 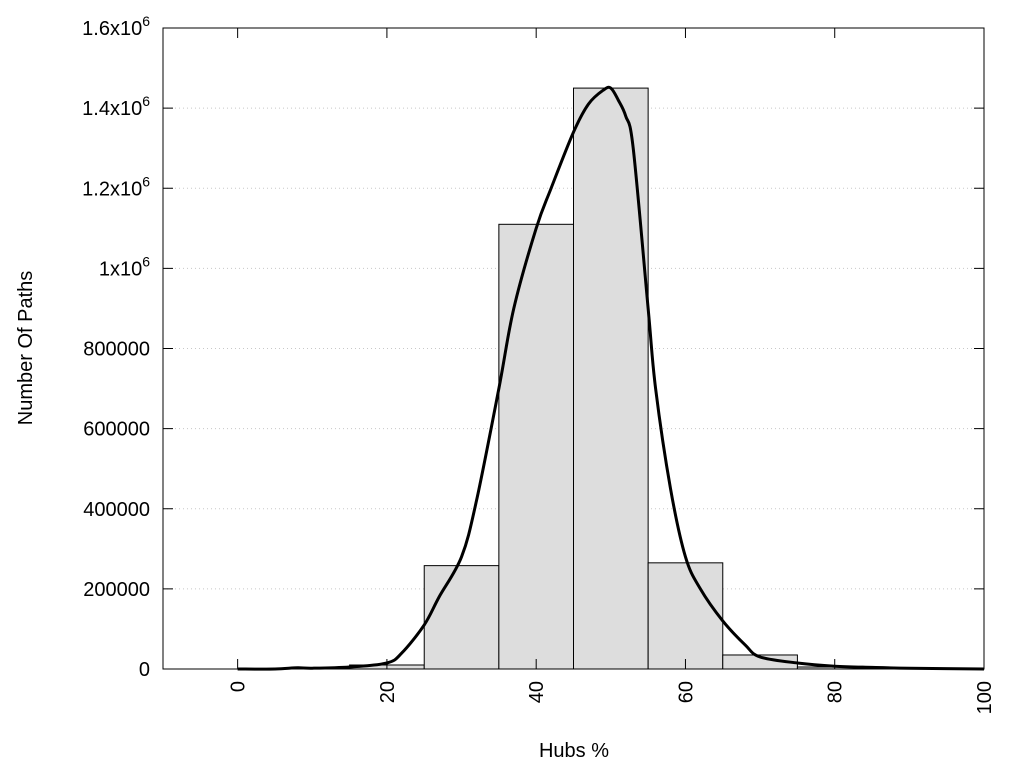 What do you see at coordinates (116, 186) in the screenshot?
I see `y-tick-label: 1.2x10⁶` at bounding box center [116, 186].